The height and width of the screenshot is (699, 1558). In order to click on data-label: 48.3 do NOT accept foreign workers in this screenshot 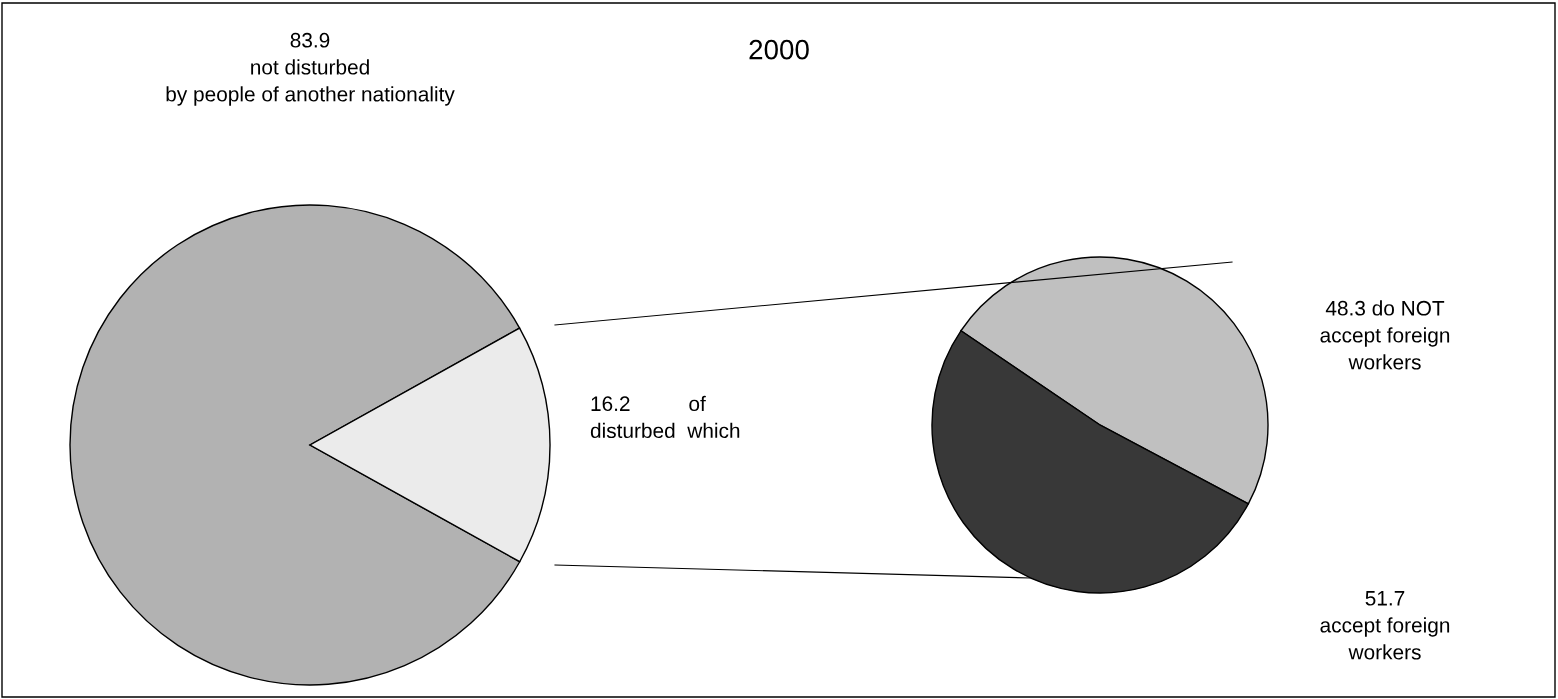, I will do `click(1385, 335)`.